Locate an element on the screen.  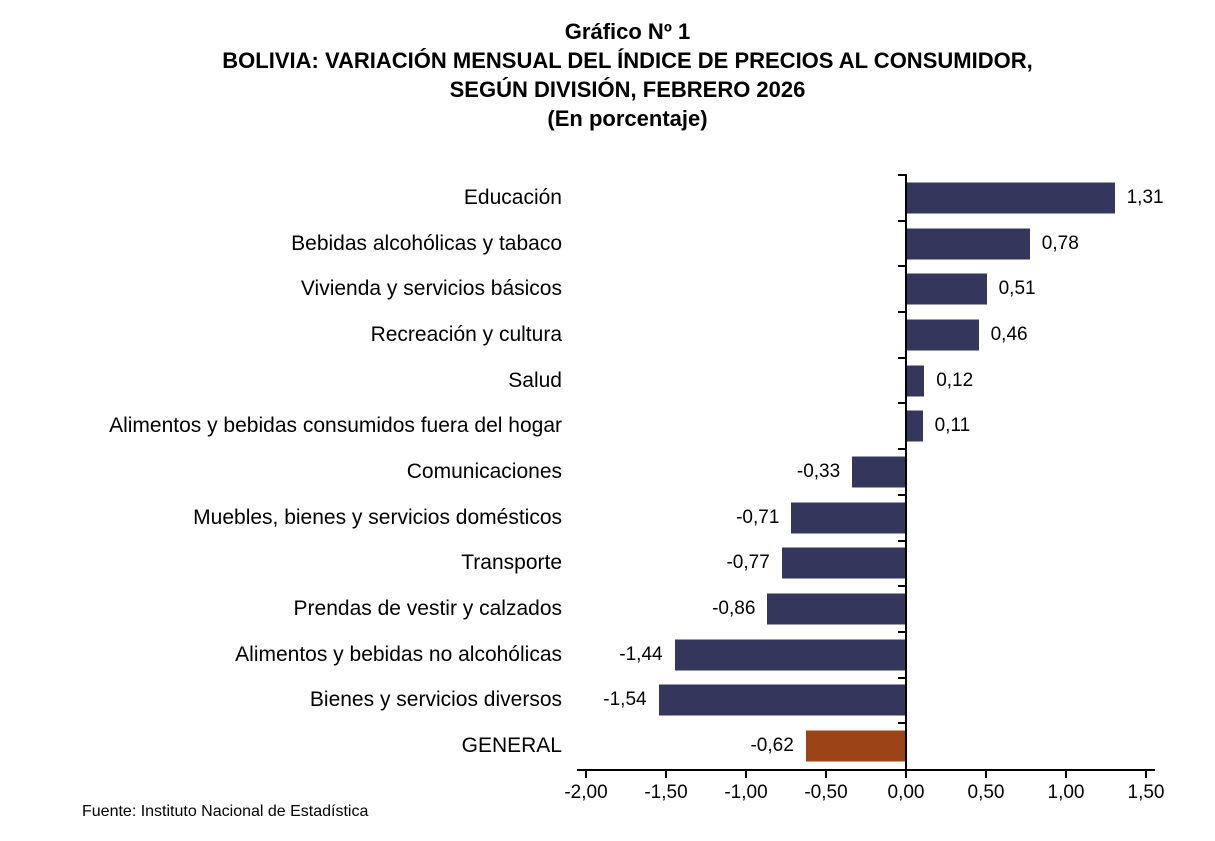
category-label: GENERAL is located at coordinates (511, 746).